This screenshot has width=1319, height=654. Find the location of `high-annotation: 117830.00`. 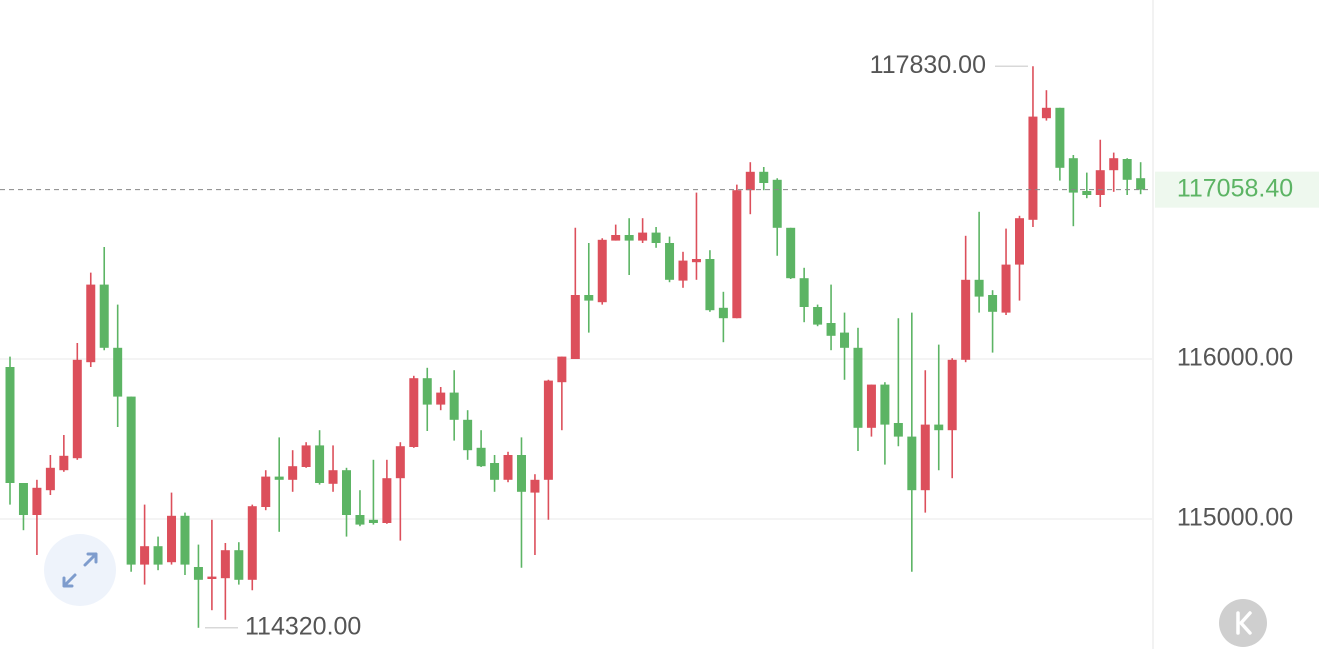

high-annotation: 117830.00 is located at coordinates (928, 65).